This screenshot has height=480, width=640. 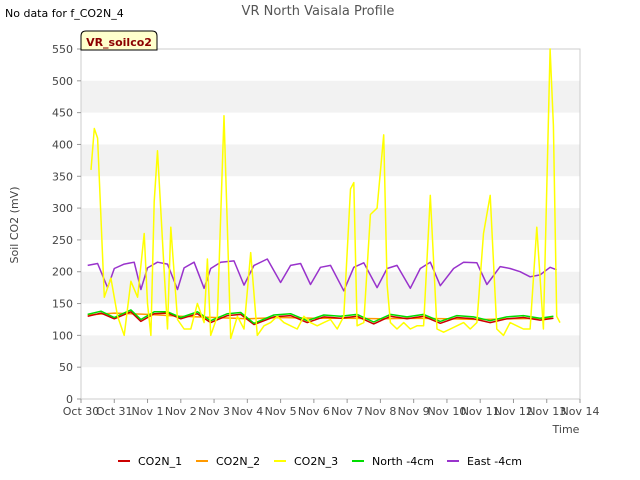 What do you see at coordinates (316, 461) in the screenshot?
I see `legend-label: CO2N_3` at bounding box center [316, 461].